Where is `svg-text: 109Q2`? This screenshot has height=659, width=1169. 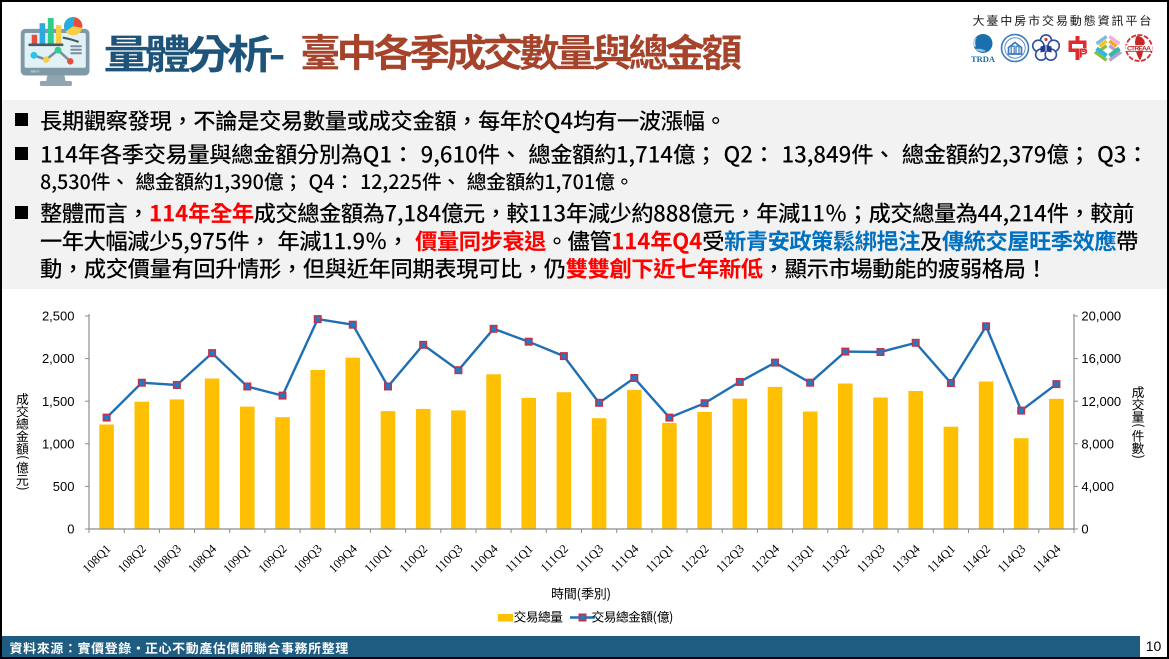 svg-text: 109Q2 is located at coordinates (273, 559).